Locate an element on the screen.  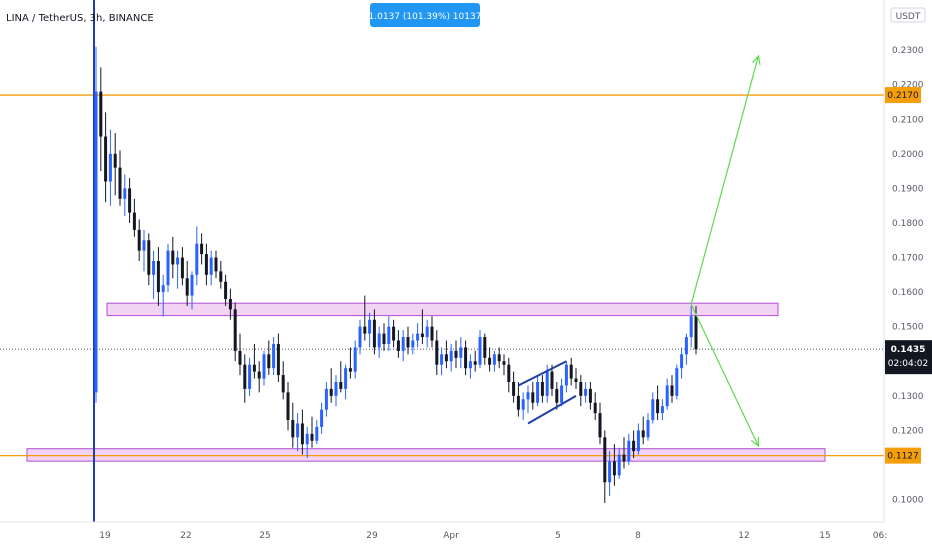
level-price-tag-bg is located at coordinates (903, 95).